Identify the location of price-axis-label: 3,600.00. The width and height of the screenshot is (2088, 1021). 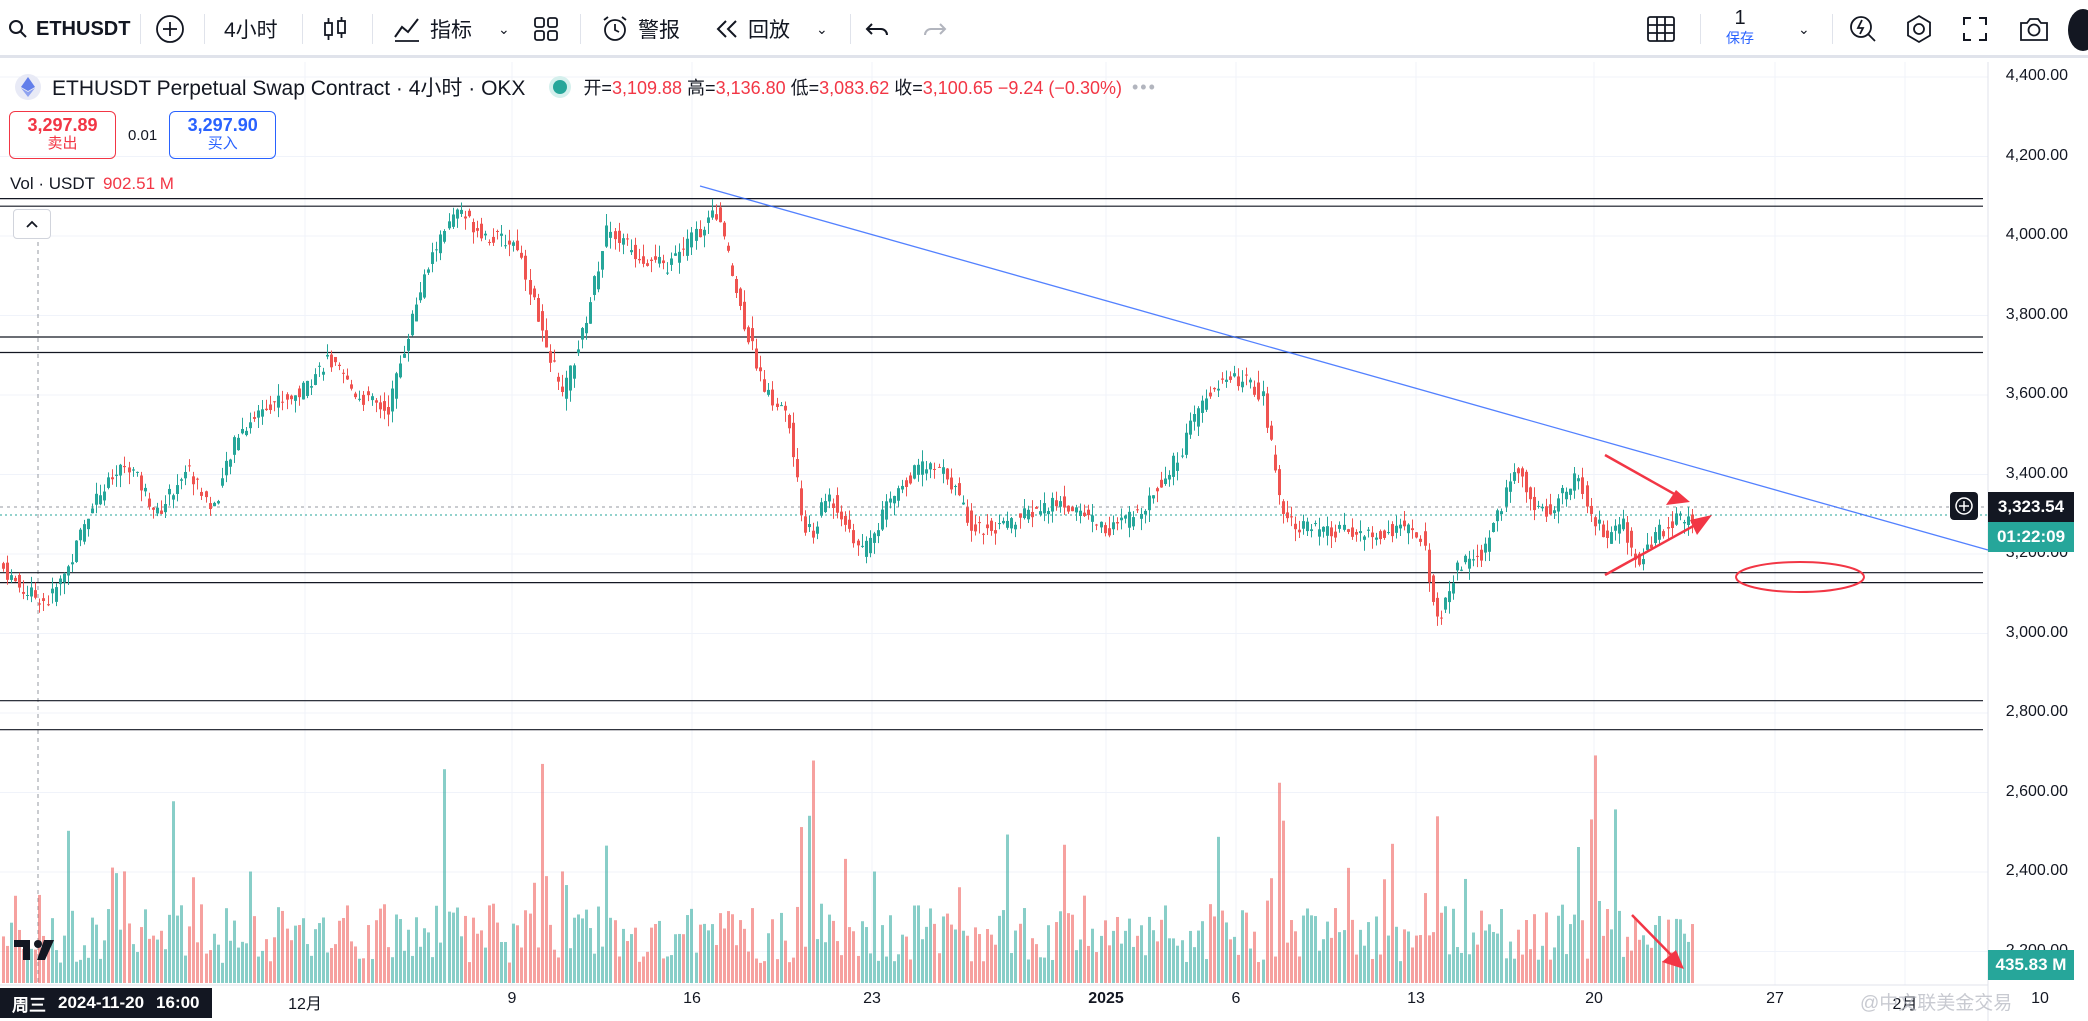
(2036, 393).